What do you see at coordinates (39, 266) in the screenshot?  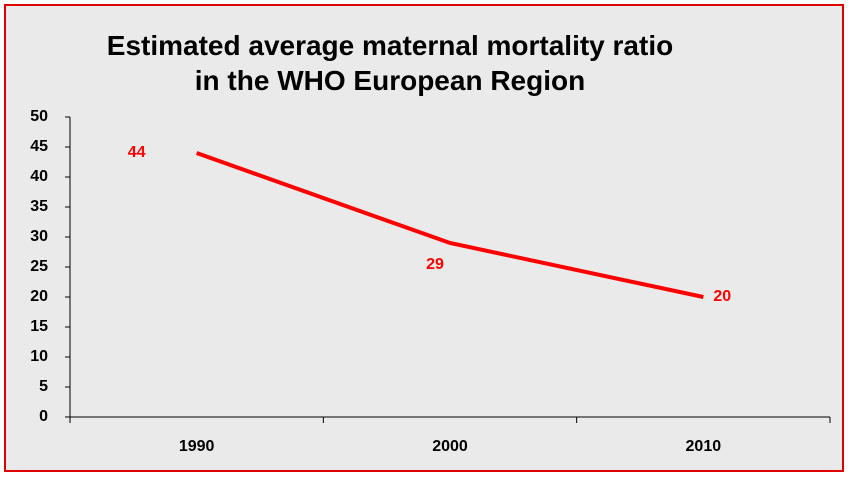 I see `y-tick-label: 25` at bounding box center [39, 266].